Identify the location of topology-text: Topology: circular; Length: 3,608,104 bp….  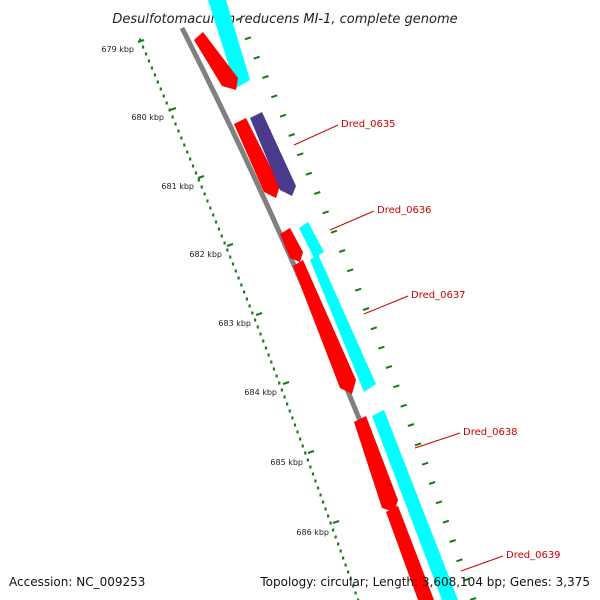
(424, 582).